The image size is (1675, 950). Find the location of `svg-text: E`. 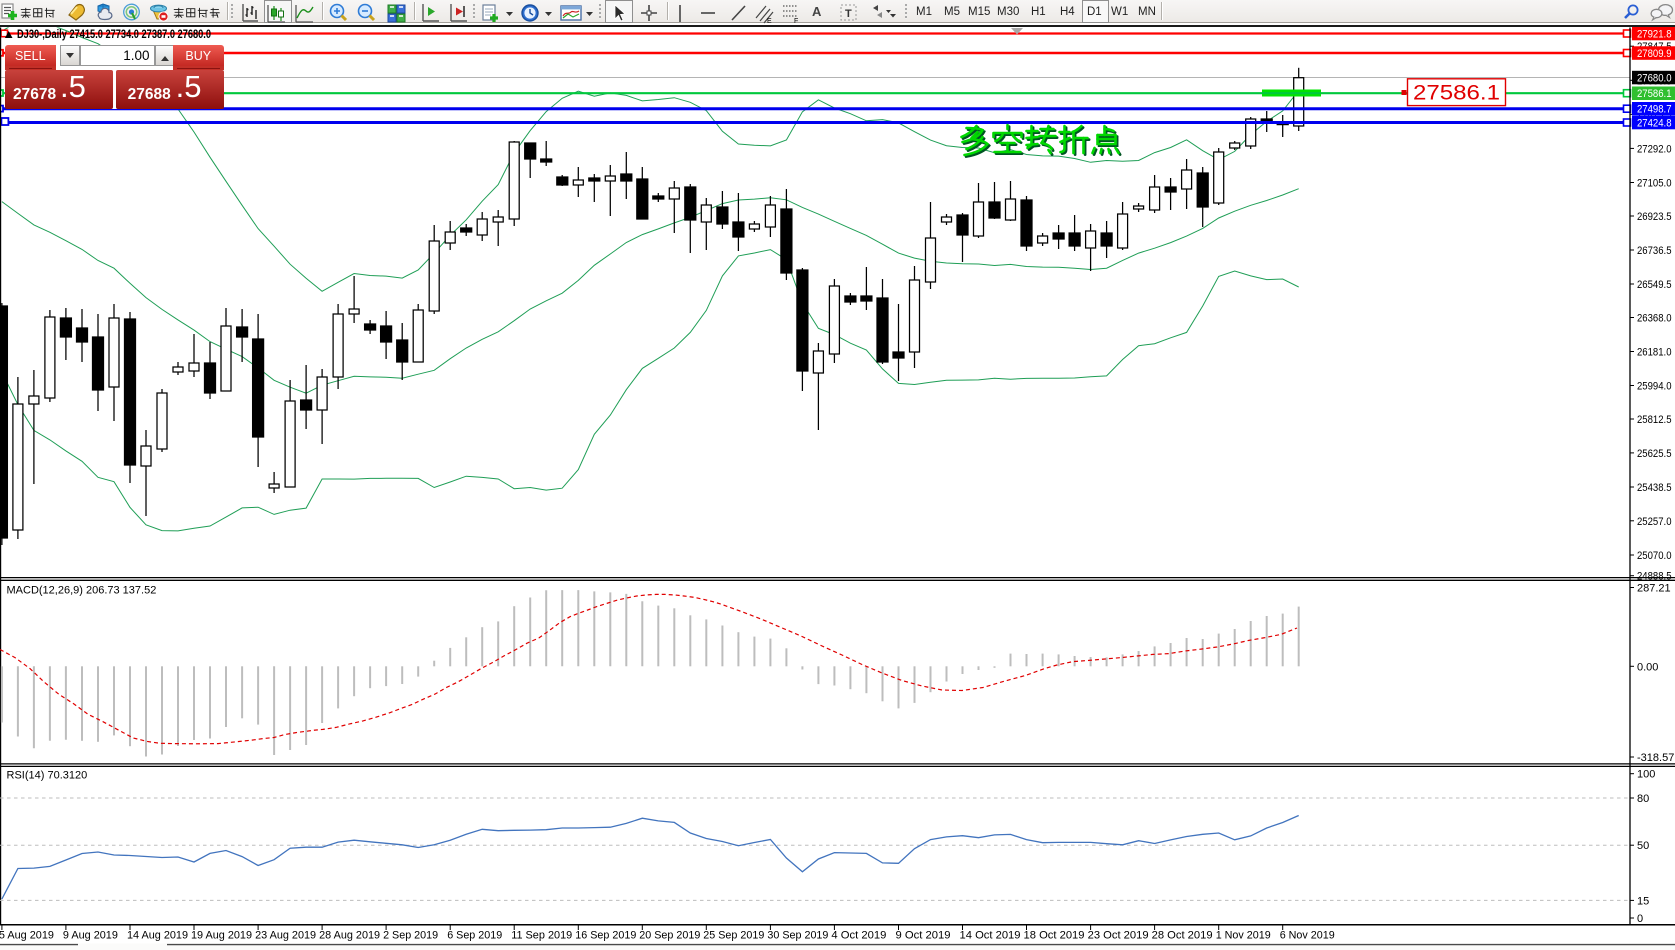

svg-text: E is located at coordinates (769, 21).